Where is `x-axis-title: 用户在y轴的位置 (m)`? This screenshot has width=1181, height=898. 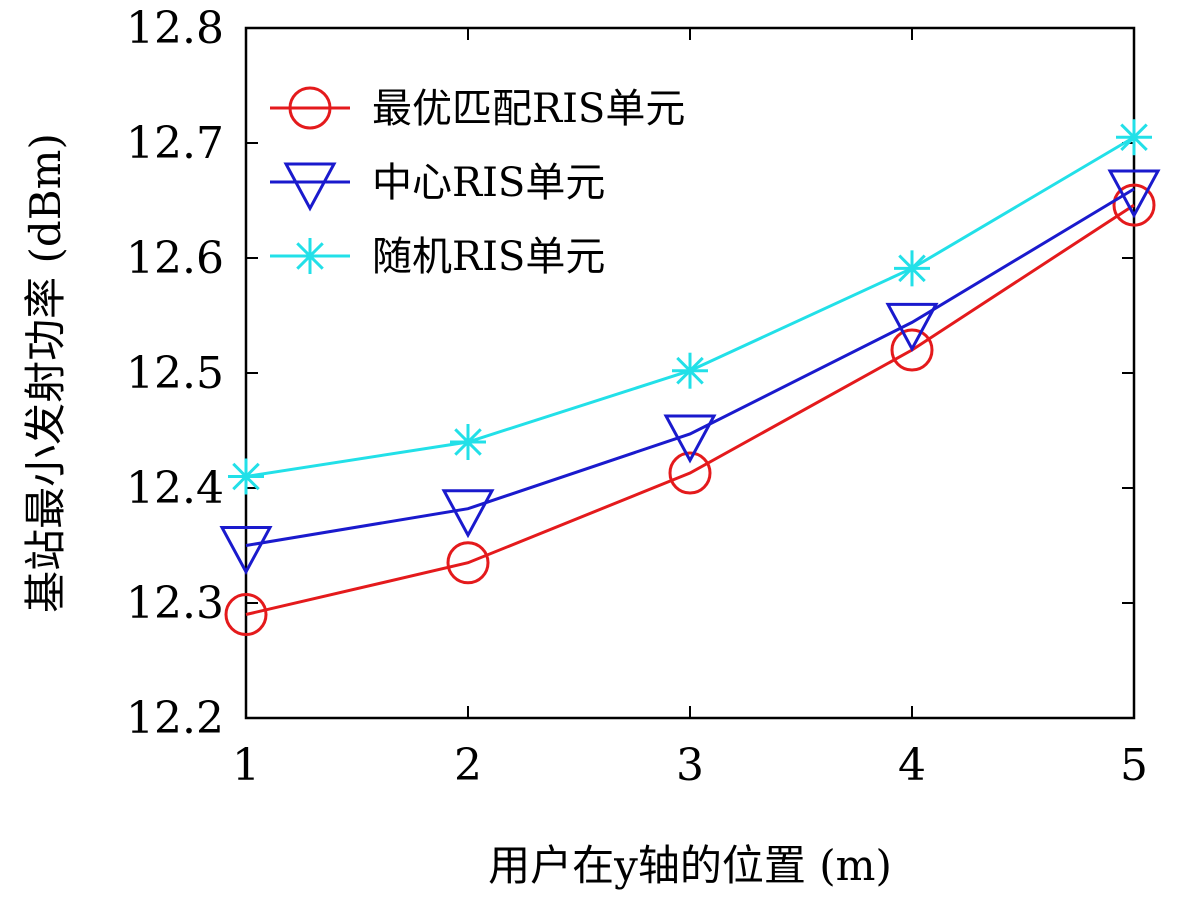
x-axis-title: 用户在y轴的位置 (m) is located at coordinates (690, 865).